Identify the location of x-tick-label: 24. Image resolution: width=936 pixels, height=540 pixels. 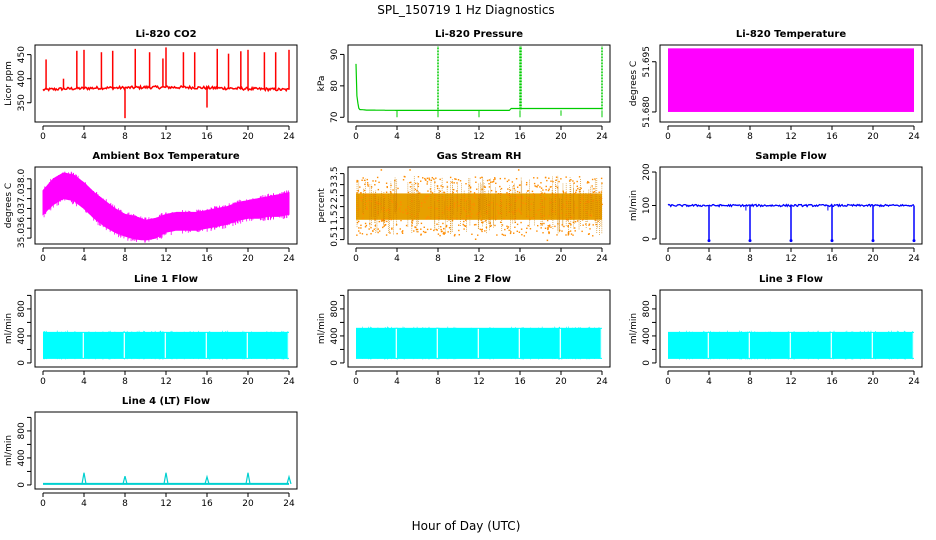
(602, 259).